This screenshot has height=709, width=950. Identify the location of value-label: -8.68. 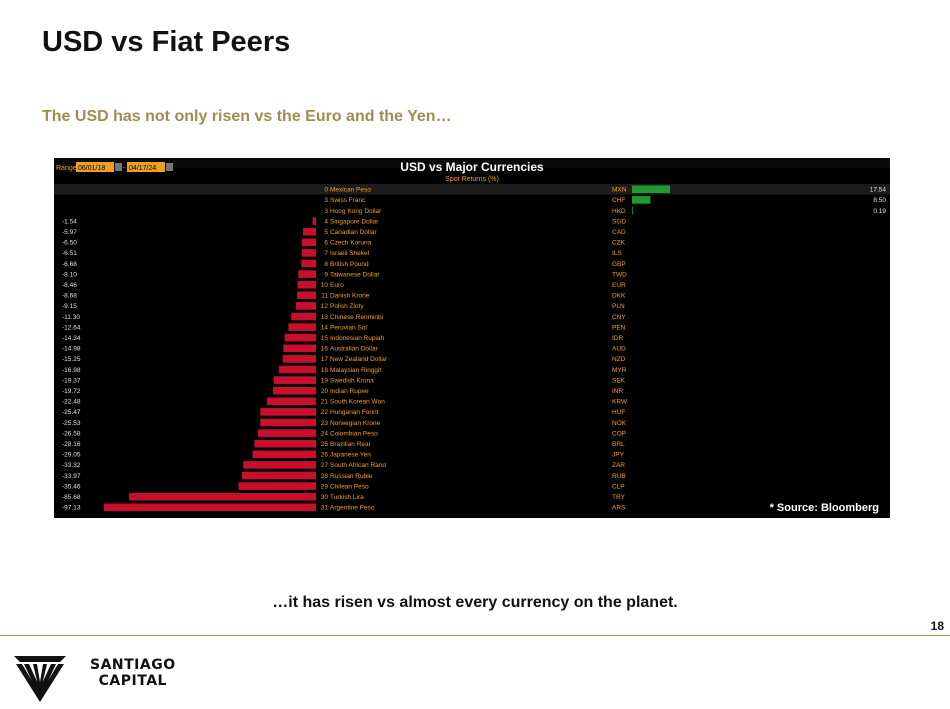
(69, 296).